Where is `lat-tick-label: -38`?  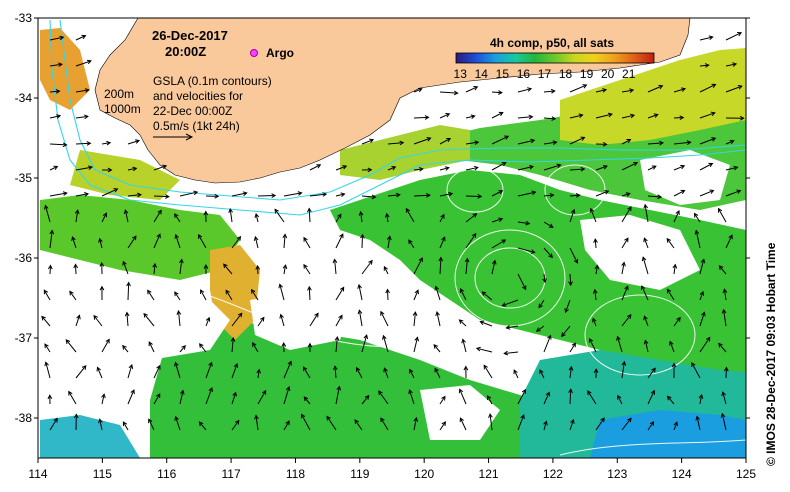 lat-tick-label: -38 is located at coordinates (24, 418).